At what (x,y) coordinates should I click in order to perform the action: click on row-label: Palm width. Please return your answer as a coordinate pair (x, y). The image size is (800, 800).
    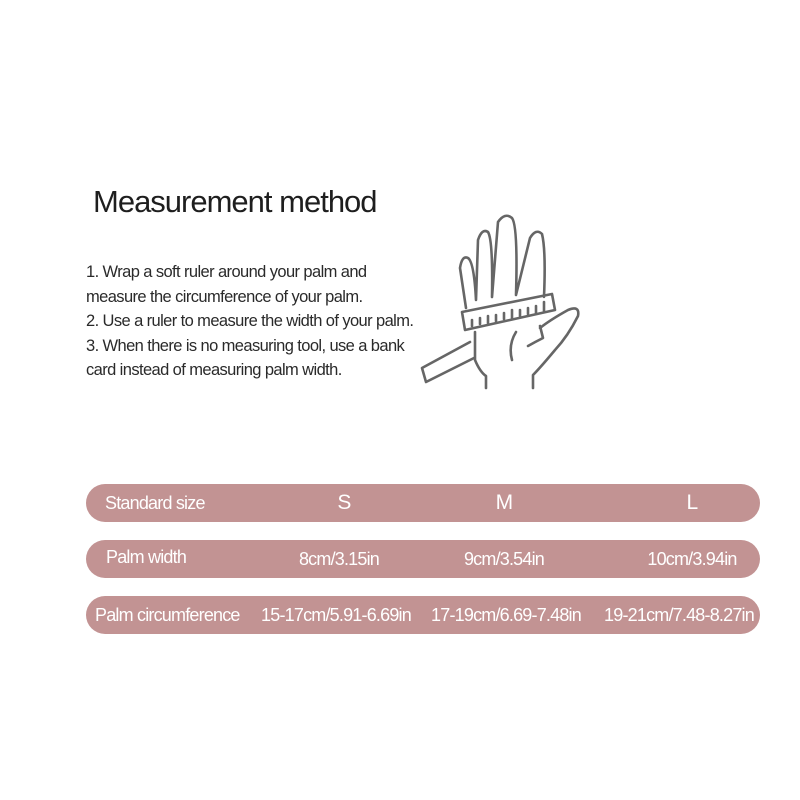
    Looking at the image, I should click on (146, 557).